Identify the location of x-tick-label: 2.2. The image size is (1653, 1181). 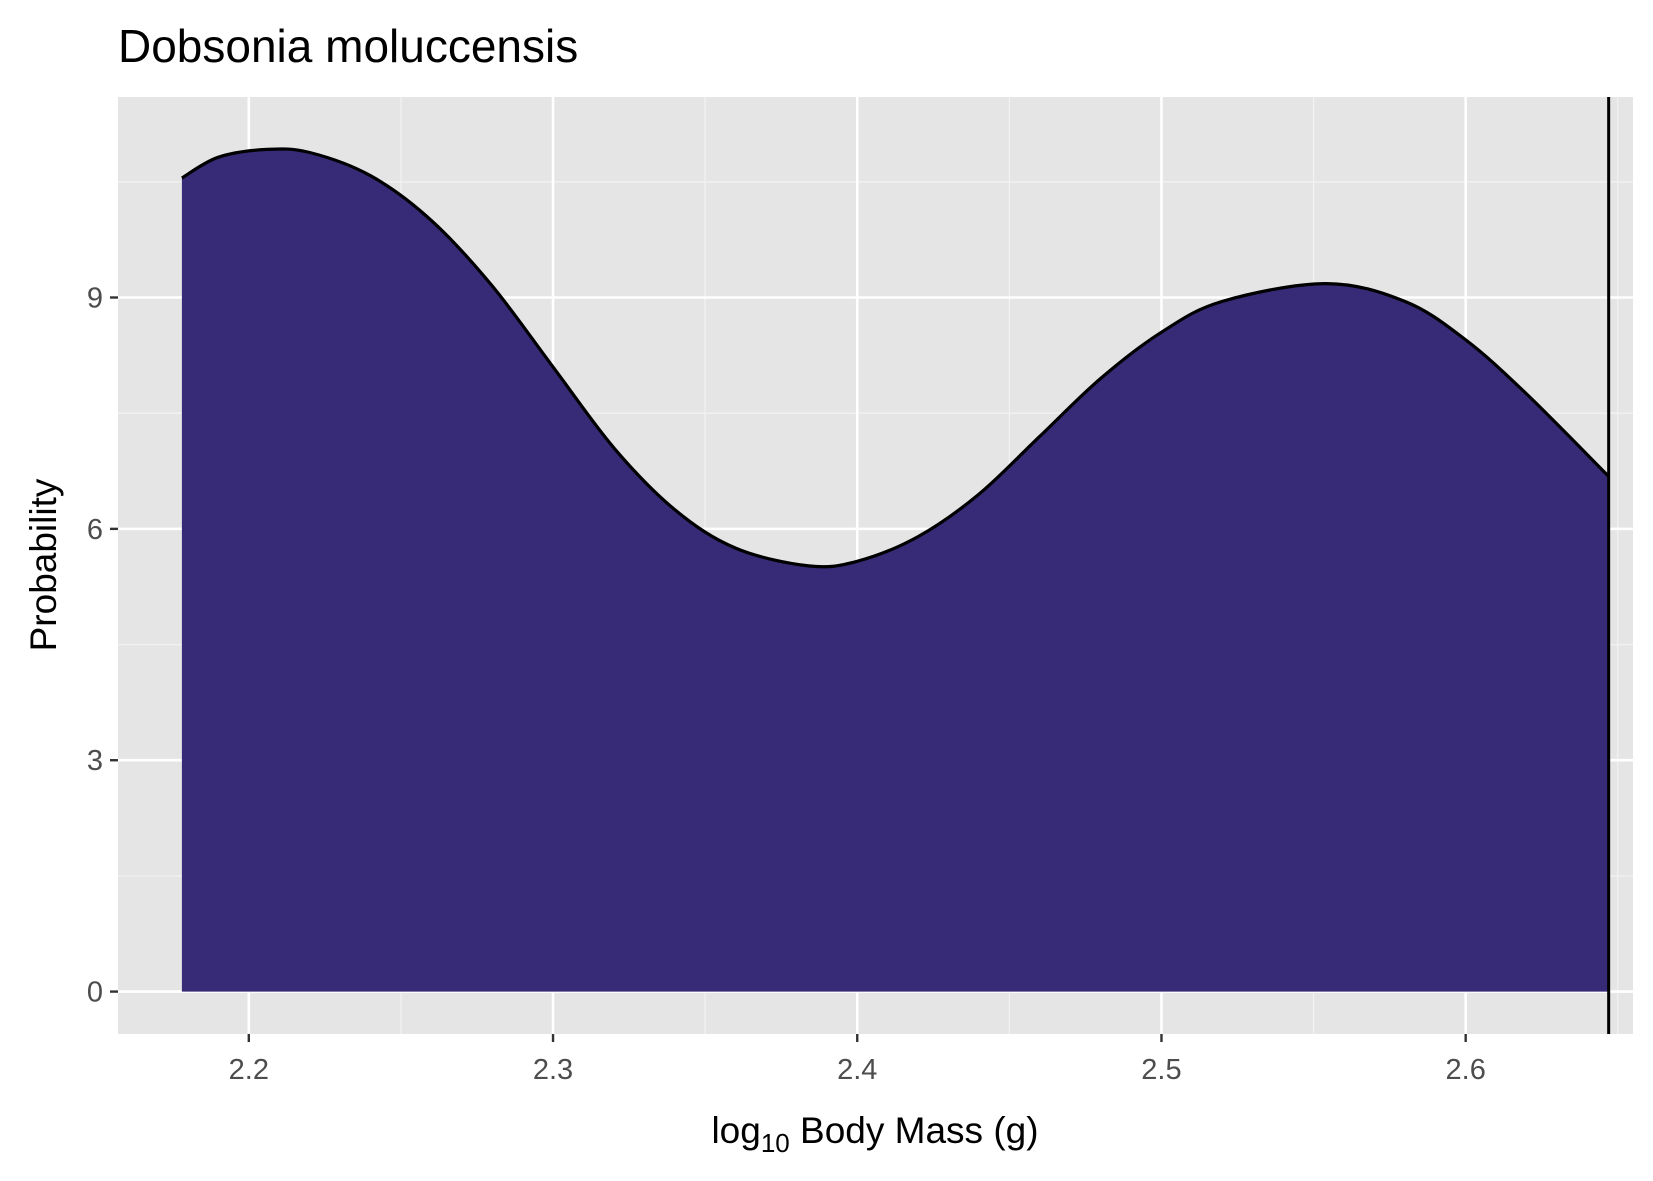
(249, 1070).